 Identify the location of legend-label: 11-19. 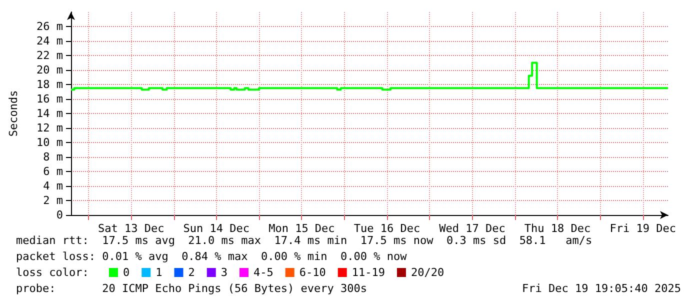
(368, 272).